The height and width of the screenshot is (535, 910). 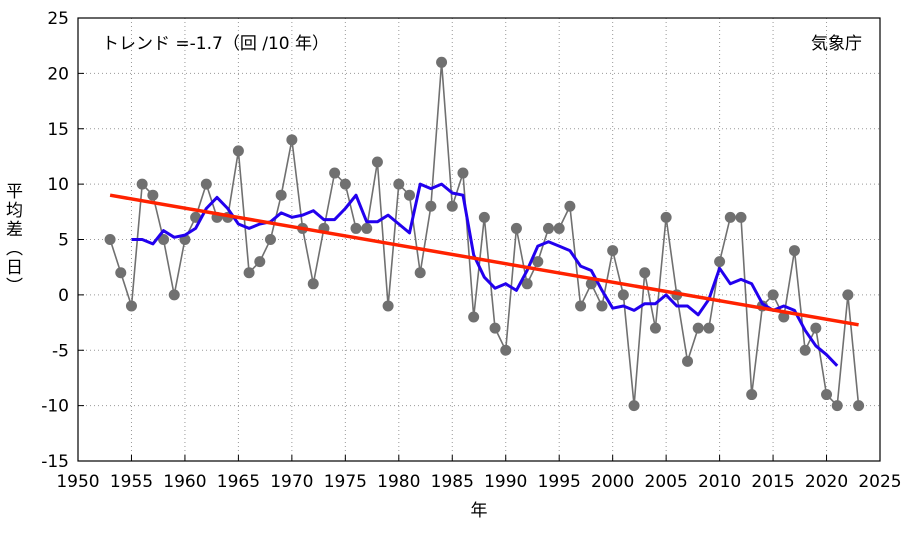 I want to click on x-tick-label: 1955, so click(x=131, y=482).